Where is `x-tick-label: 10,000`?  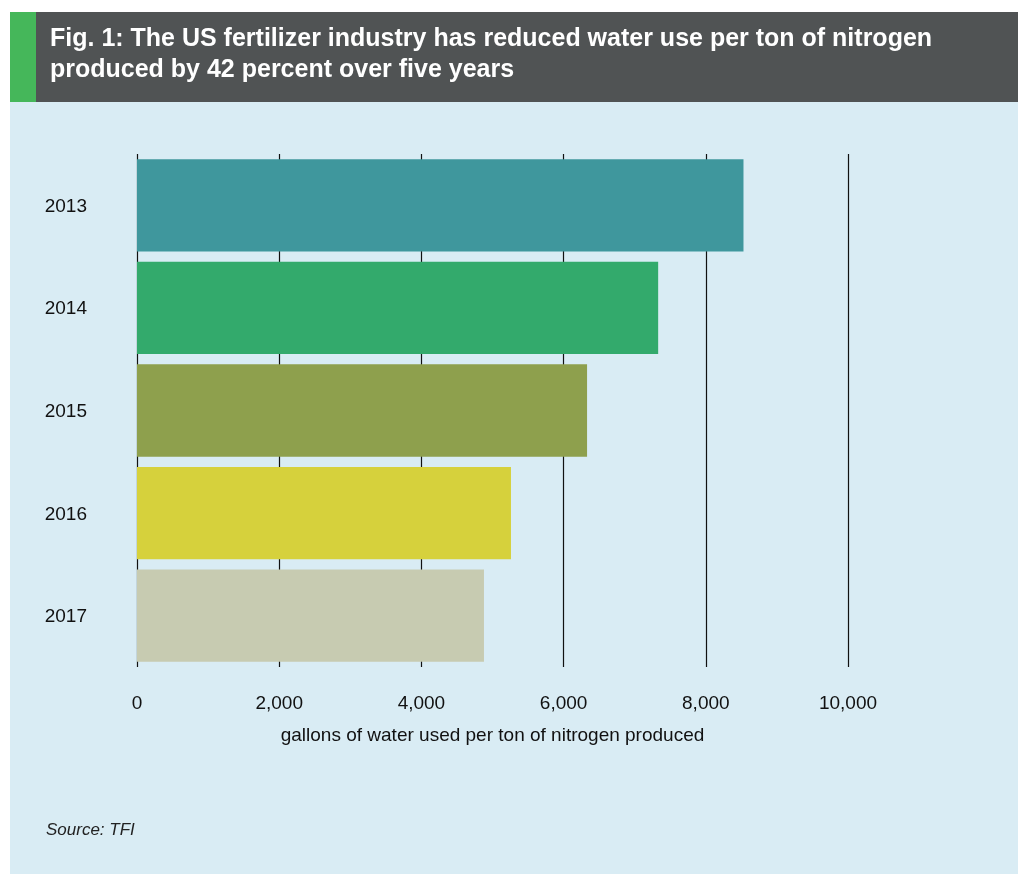
x-tick-label: 10,000 is located at coordinates (848, 702).